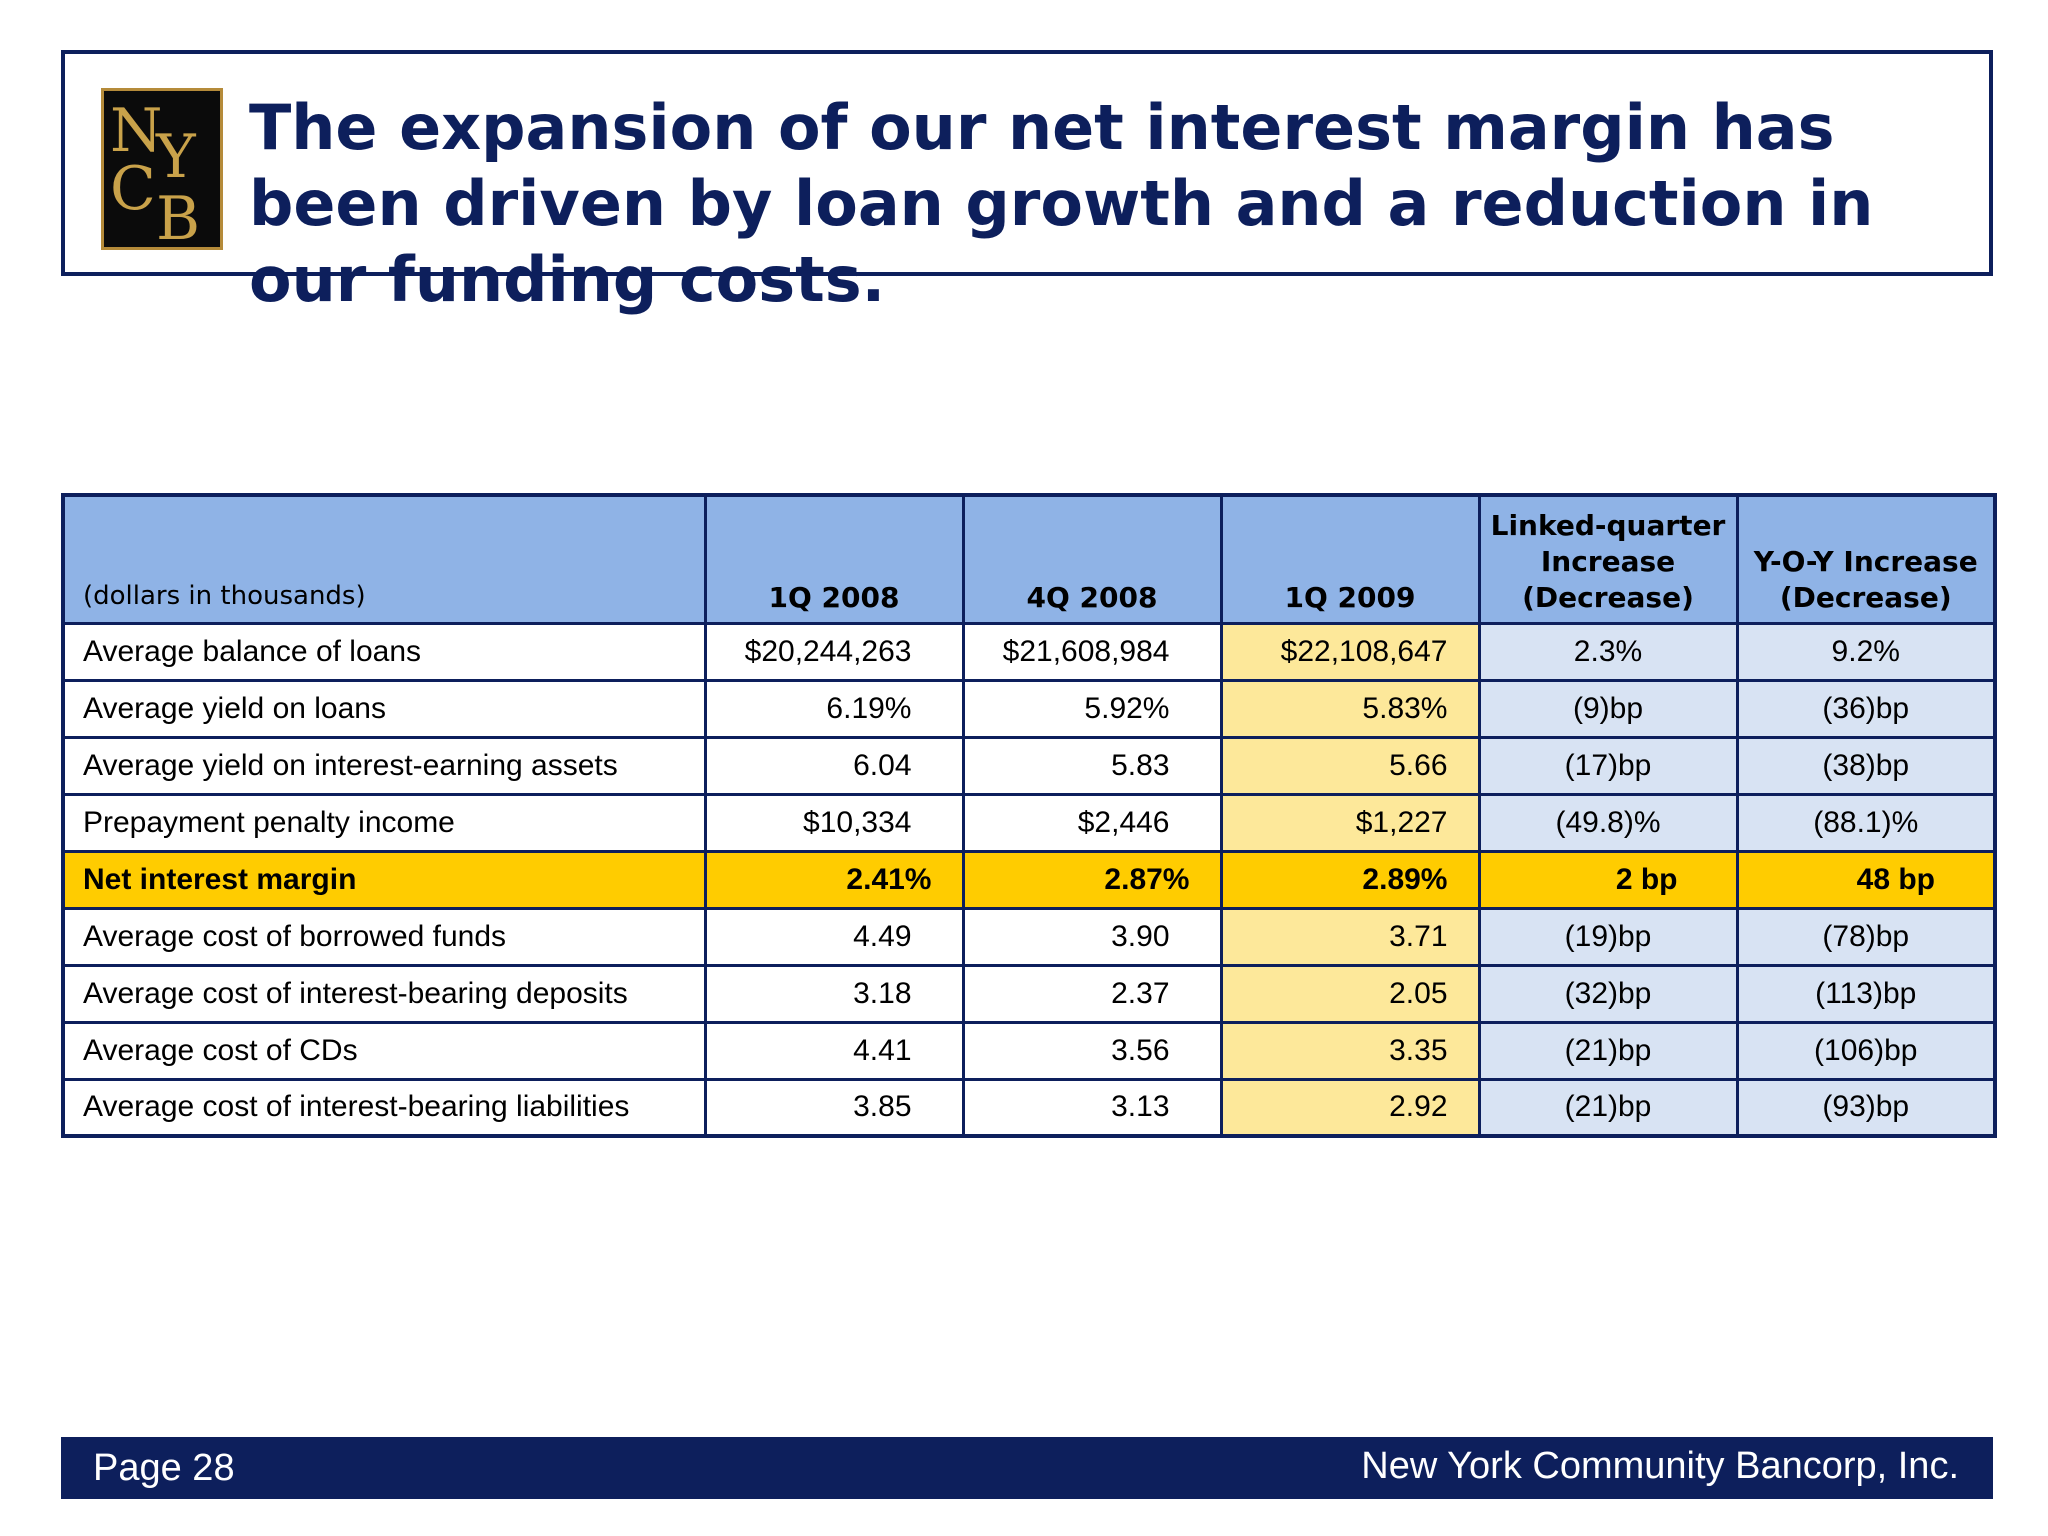 This screenshot has height=1536, width=2048. I want to click on cell-1q2009: 2.89%, so click(1350, 879).